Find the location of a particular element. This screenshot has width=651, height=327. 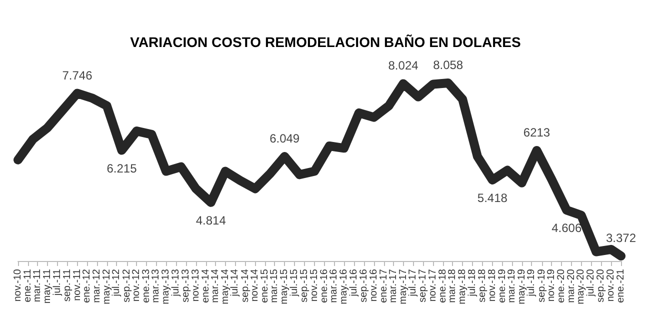

annotation: 3.372 is located at coordinates (621, 238).